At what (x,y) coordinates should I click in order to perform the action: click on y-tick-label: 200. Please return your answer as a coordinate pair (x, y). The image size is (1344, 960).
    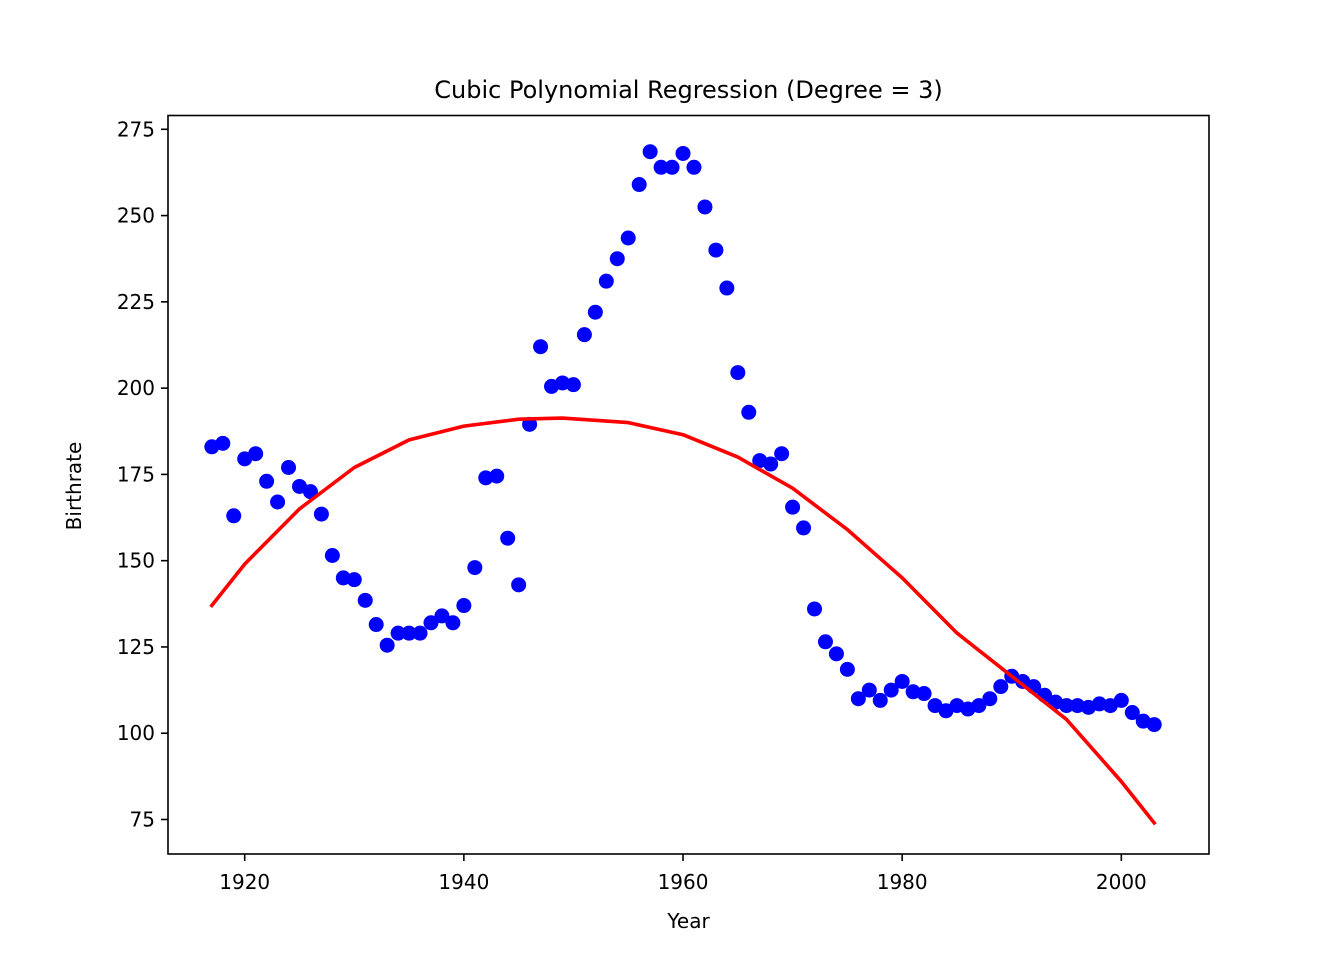
    Looking at the image, I should click on (136, 388).